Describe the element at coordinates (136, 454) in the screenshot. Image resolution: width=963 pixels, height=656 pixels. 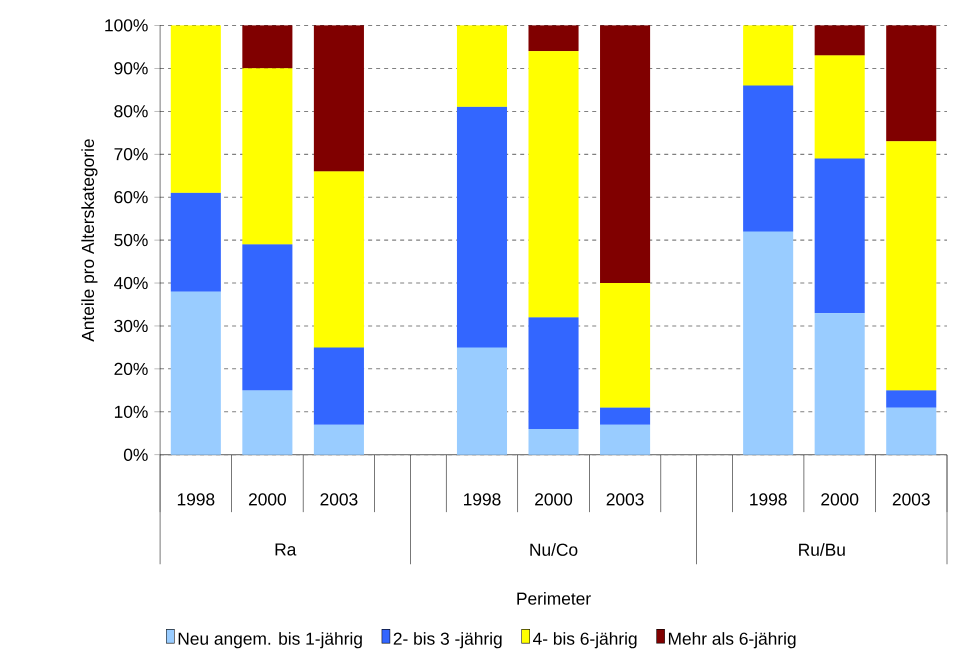
I see `y-tick-label: 0%` at that location.